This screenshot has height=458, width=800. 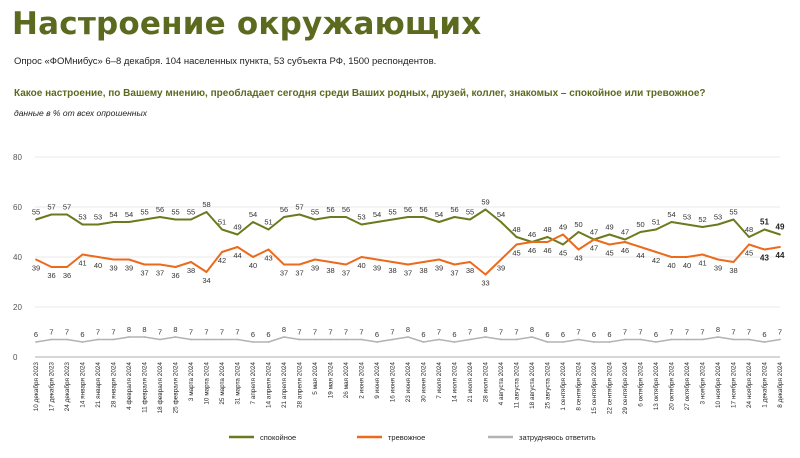 I want to click on x-tick-label: 5 мая 2024, so click(x=315, y=378).